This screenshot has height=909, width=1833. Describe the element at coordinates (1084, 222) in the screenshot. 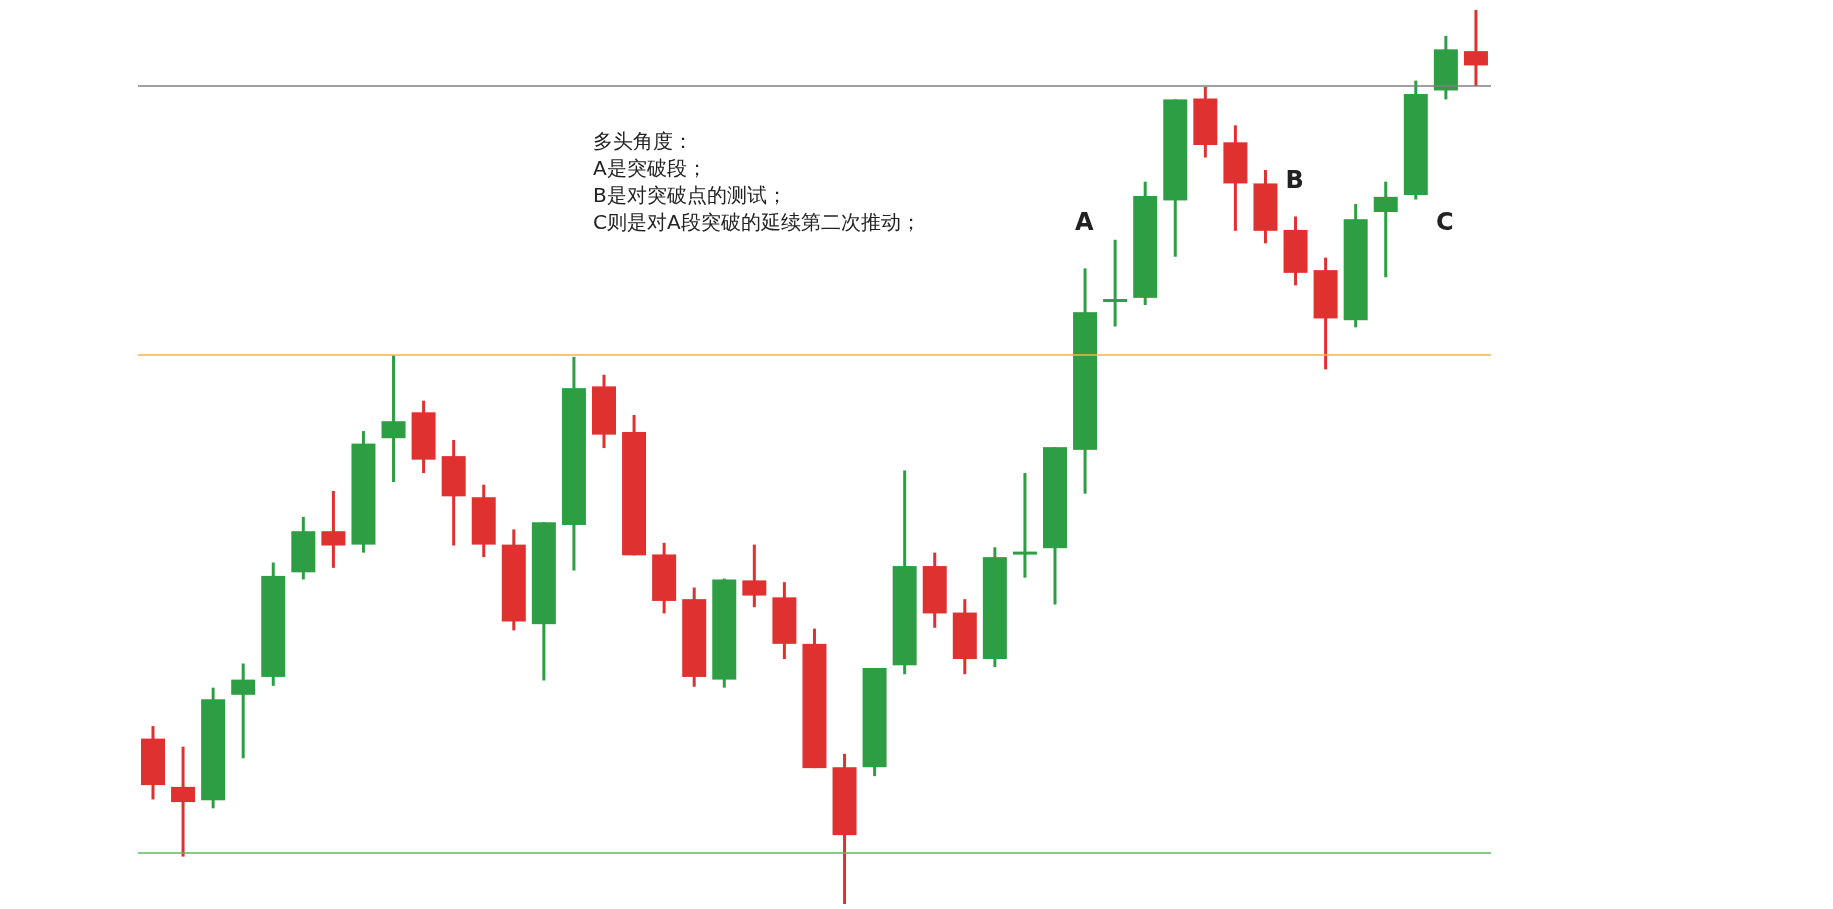

I see `annotation: A` at that location.